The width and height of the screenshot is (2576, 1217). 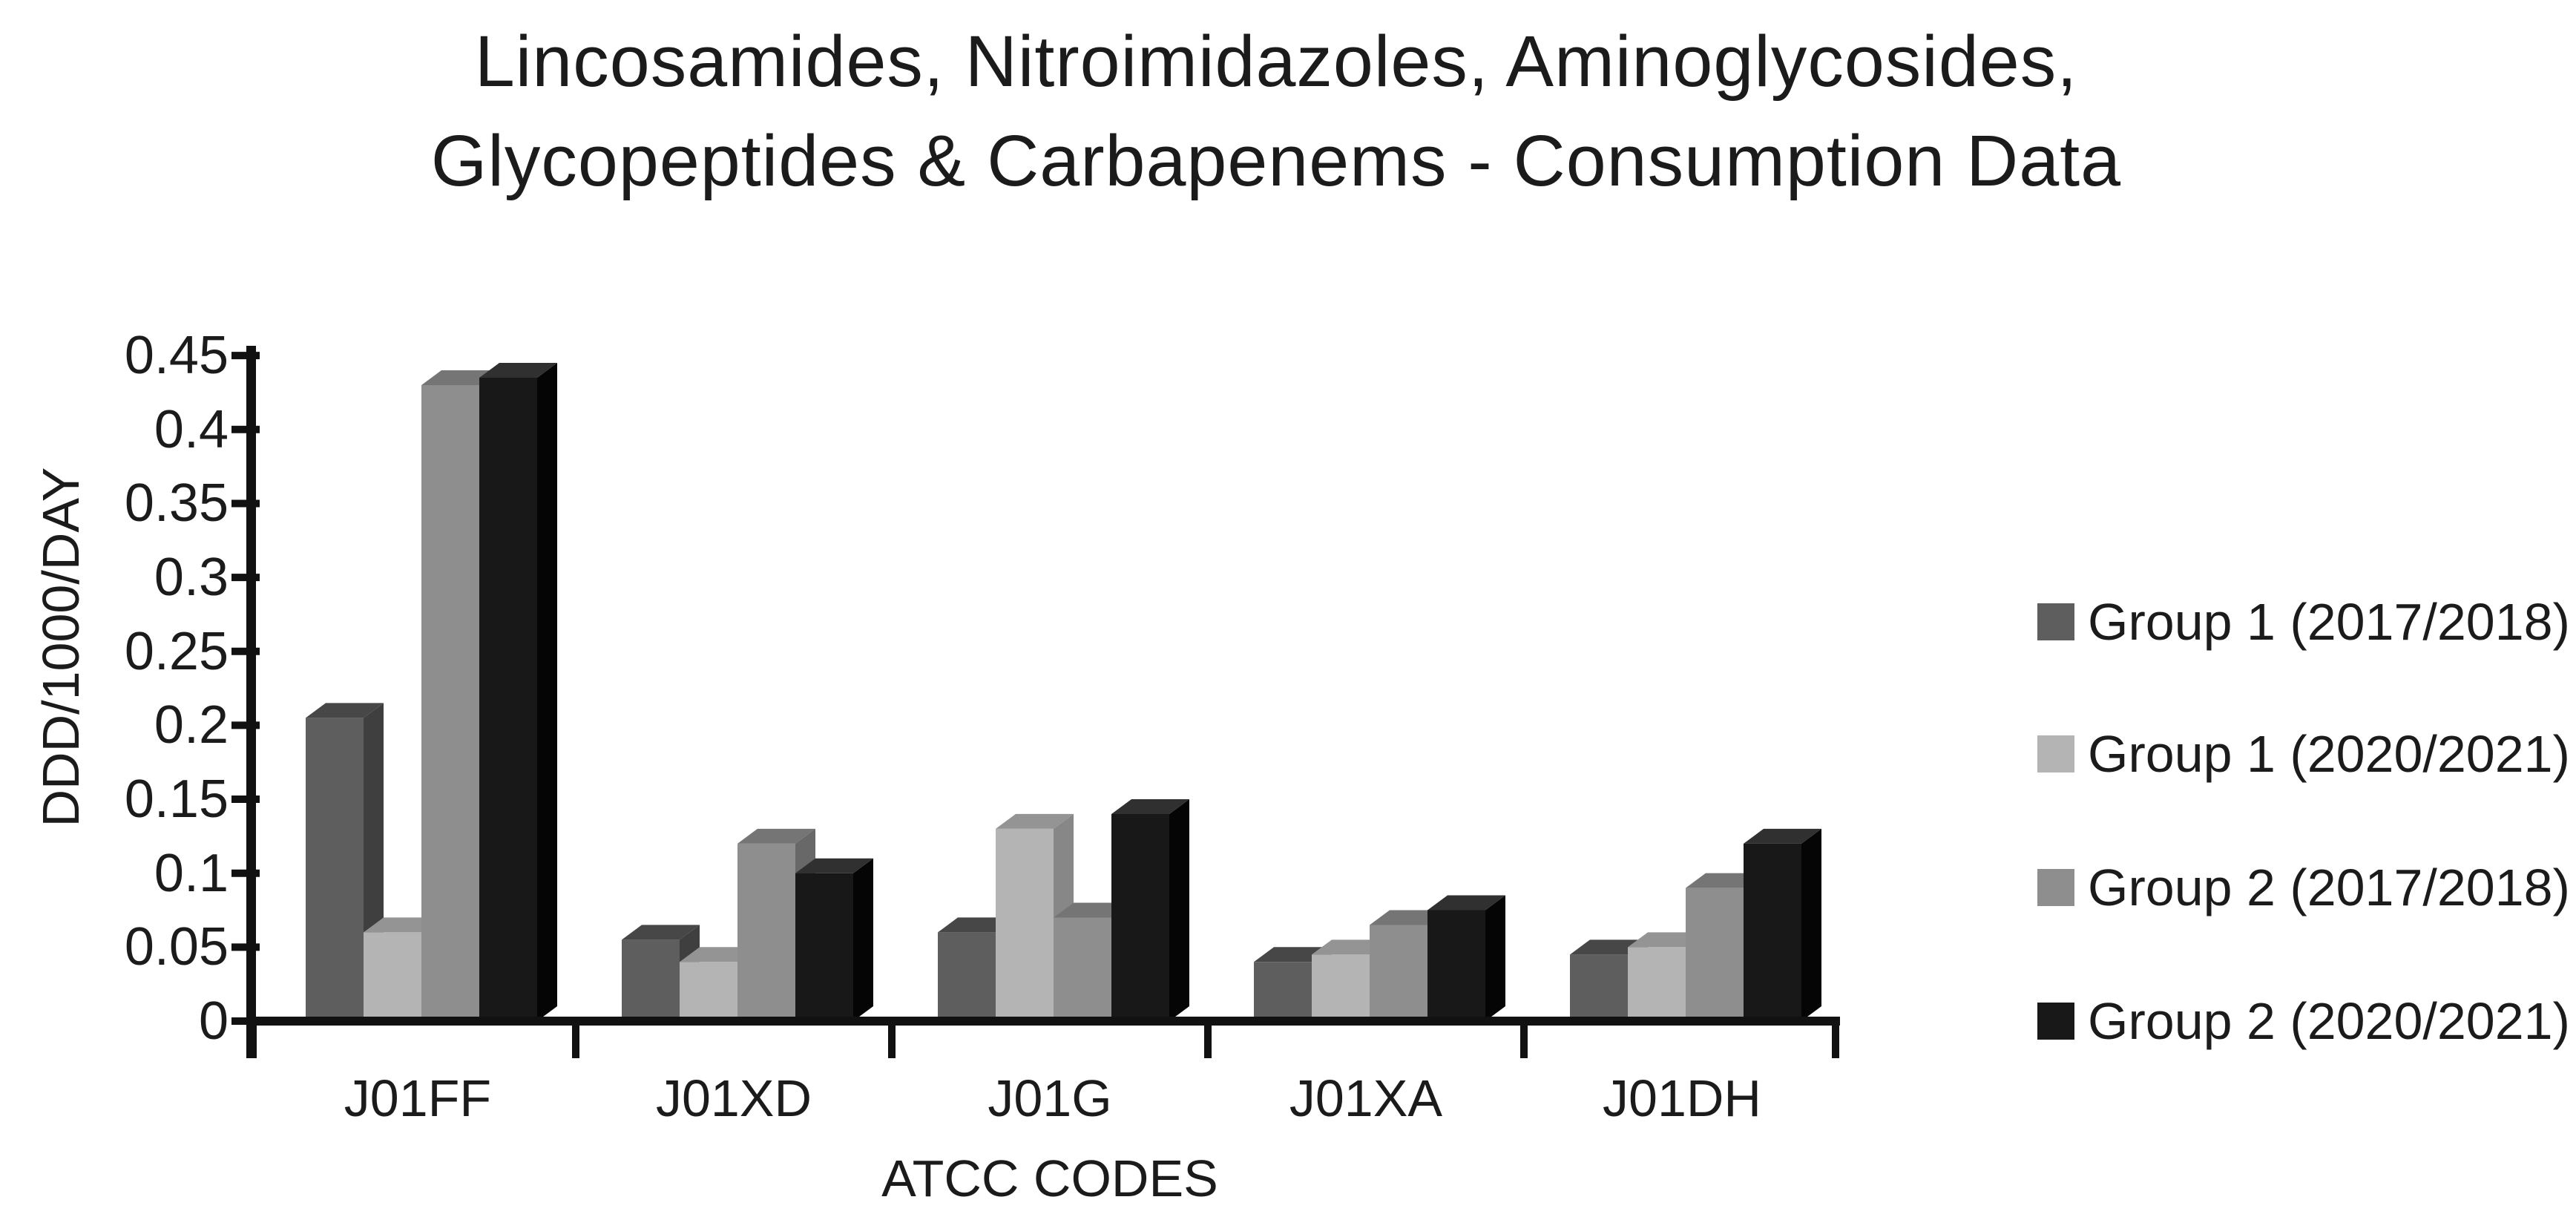 What do you see at coordinates (1456, 966) in the screenshot?
I see `bar-J01XA-series4` at bounding box center [1456, 966].